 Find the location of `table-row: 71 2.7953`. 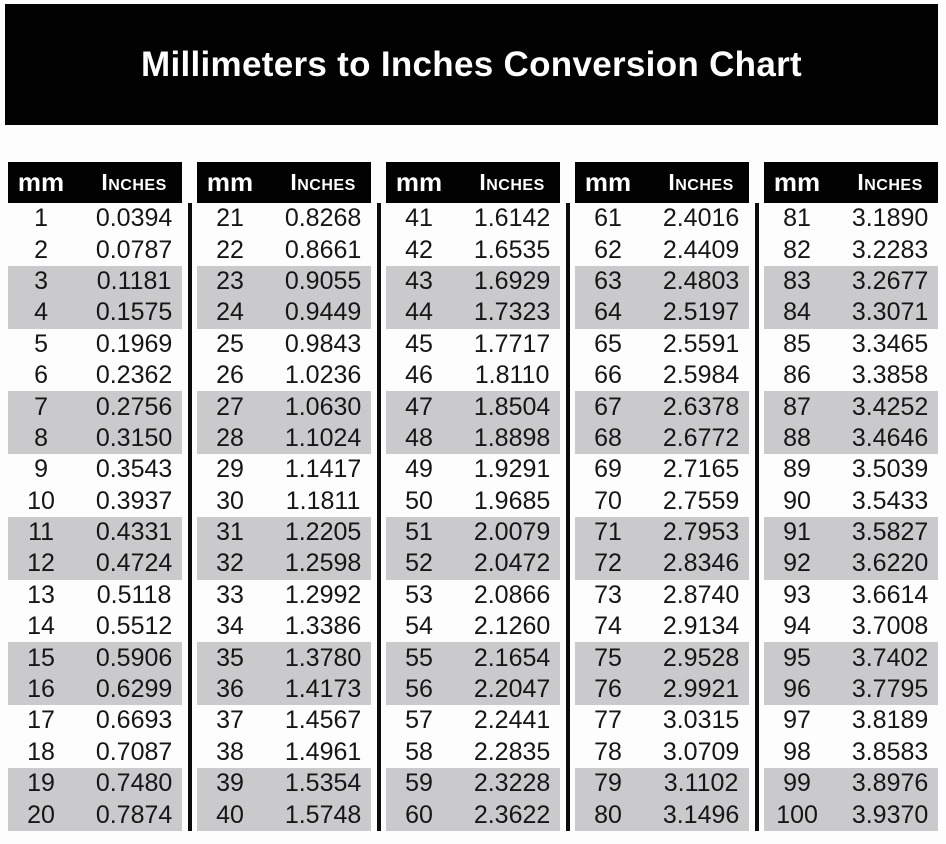

table-row: 71 2.7953 is located at coordinates (662, 532).